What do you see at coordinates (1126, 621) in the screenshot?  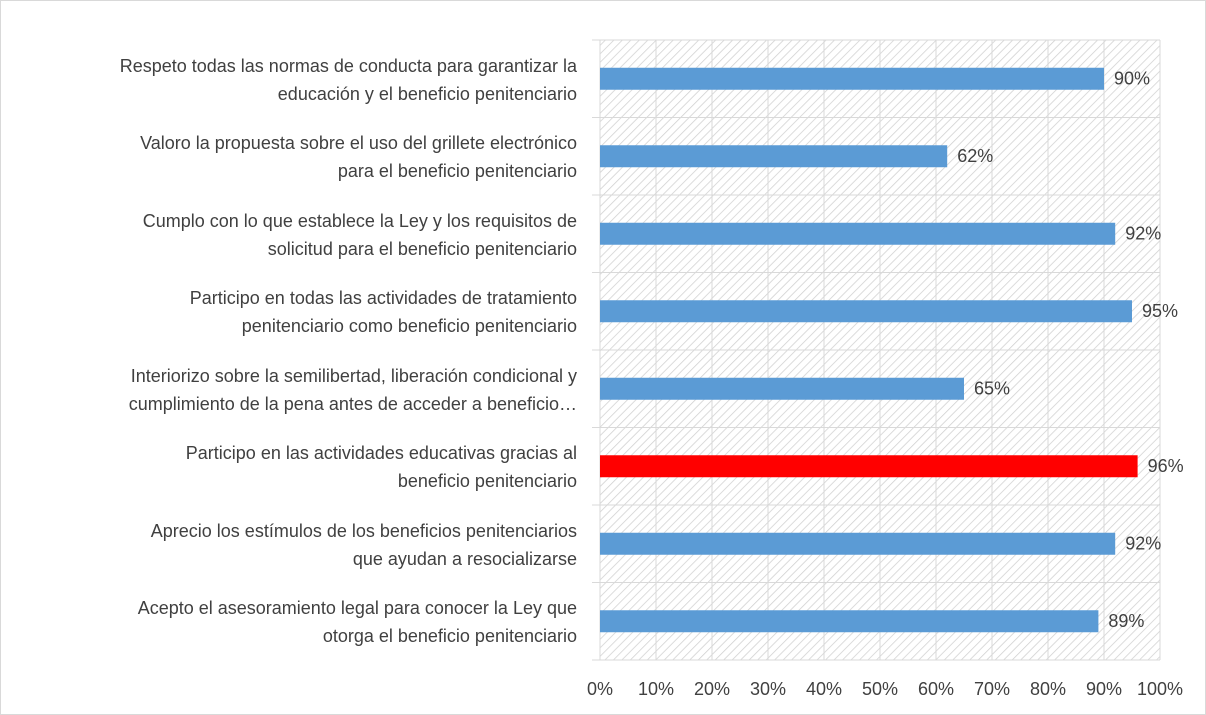 I see `value-label: 89%` at bounding box center [1126, 621].